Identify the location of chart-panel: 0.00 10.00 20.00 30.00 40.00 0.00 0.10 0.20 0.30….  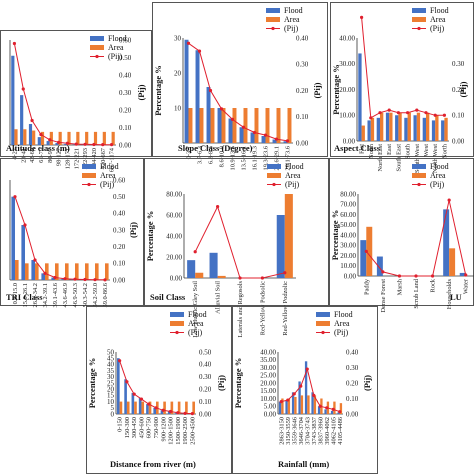
(402, 87).